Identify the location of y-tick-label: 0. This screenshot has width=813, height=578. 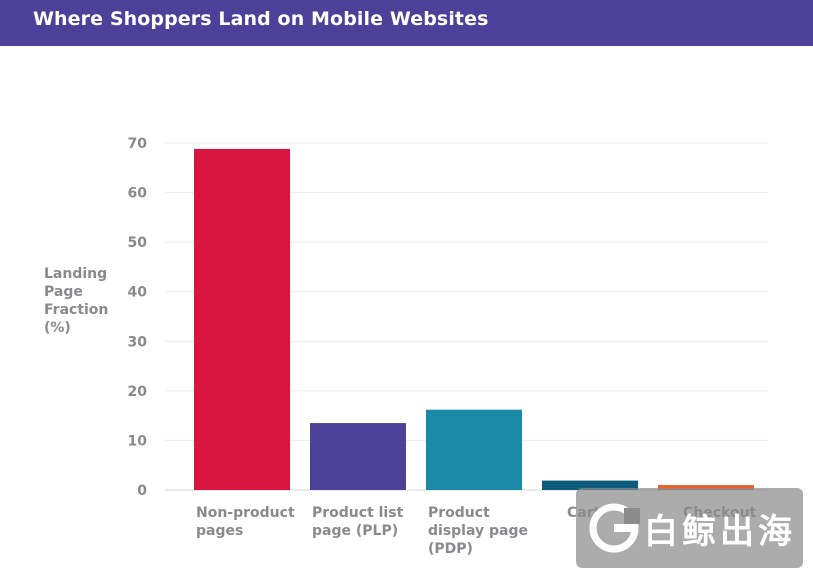
(142, 491).